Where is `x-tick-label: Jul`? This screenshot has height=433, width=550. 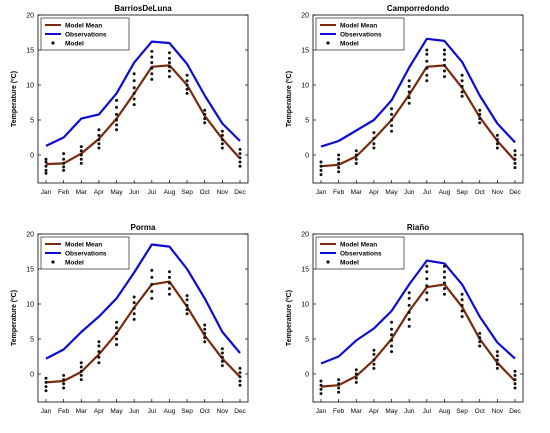
x-tick-label: Jul is located at coordinates (427, 192).